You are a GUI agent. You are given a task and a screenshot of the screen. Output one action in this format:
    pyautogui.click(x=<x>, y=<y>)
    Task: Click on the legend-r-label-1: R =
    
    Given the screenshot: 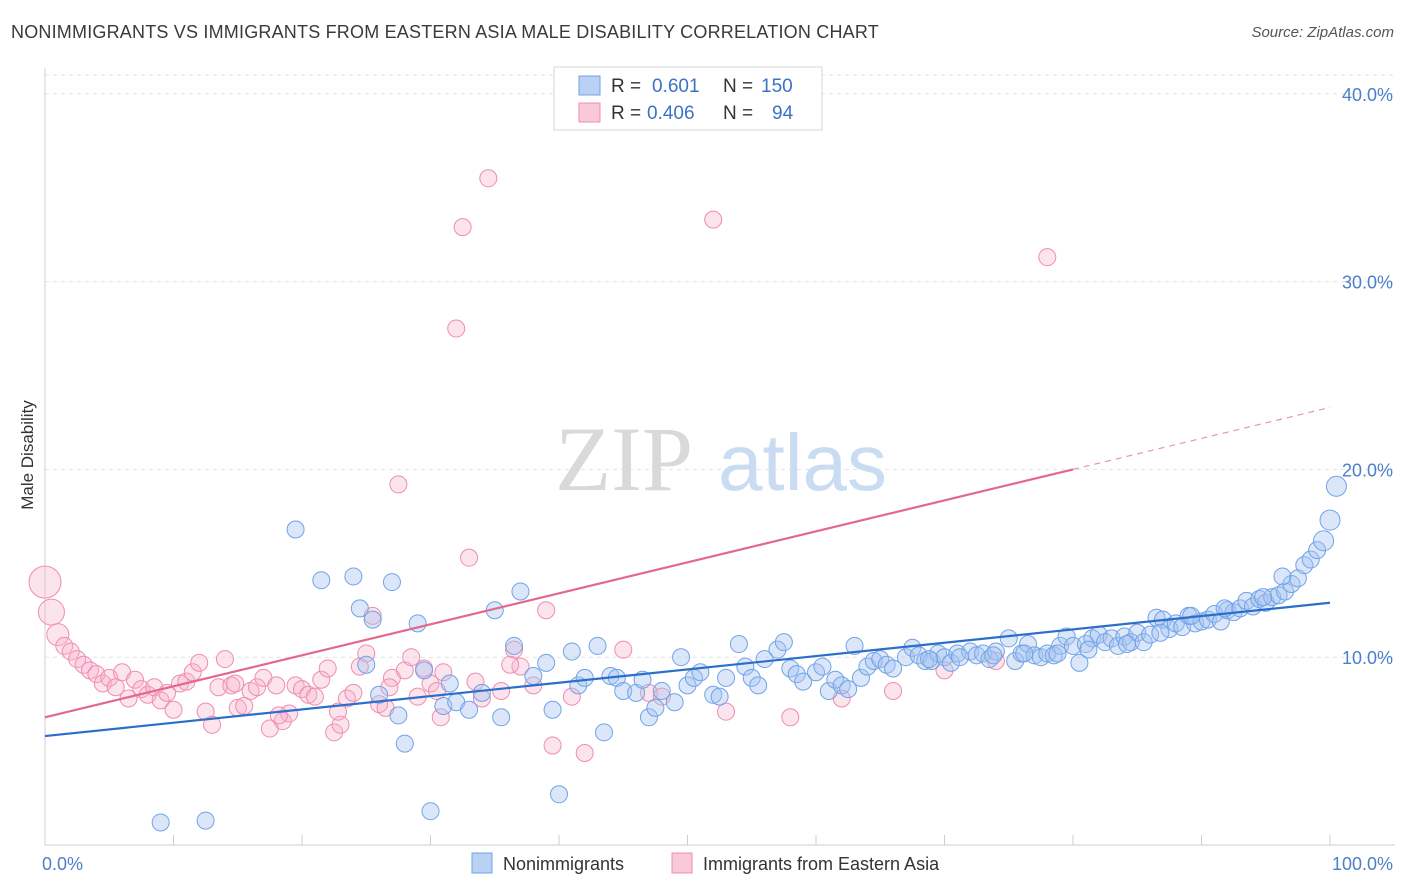 What is the action you would take?
    pyautogui.click(x=626, y=86)
    